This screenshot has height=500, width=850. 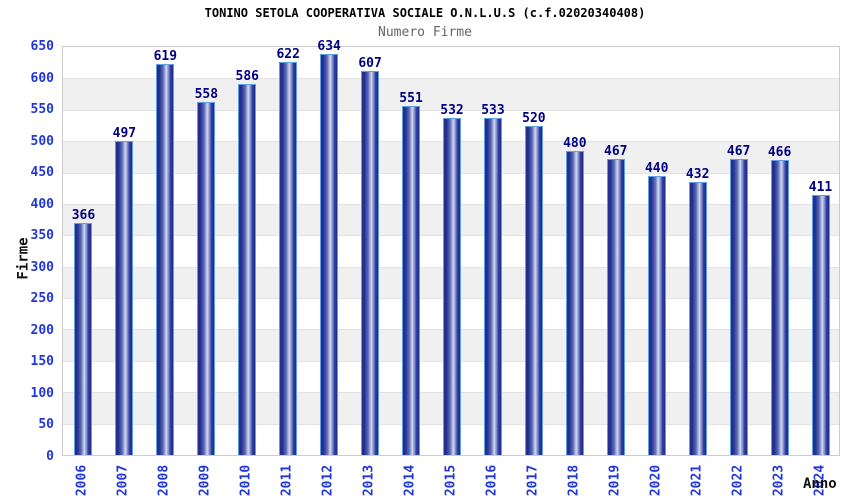 I want to click on x-tick-label: 2022, so click(x=738, y=480).